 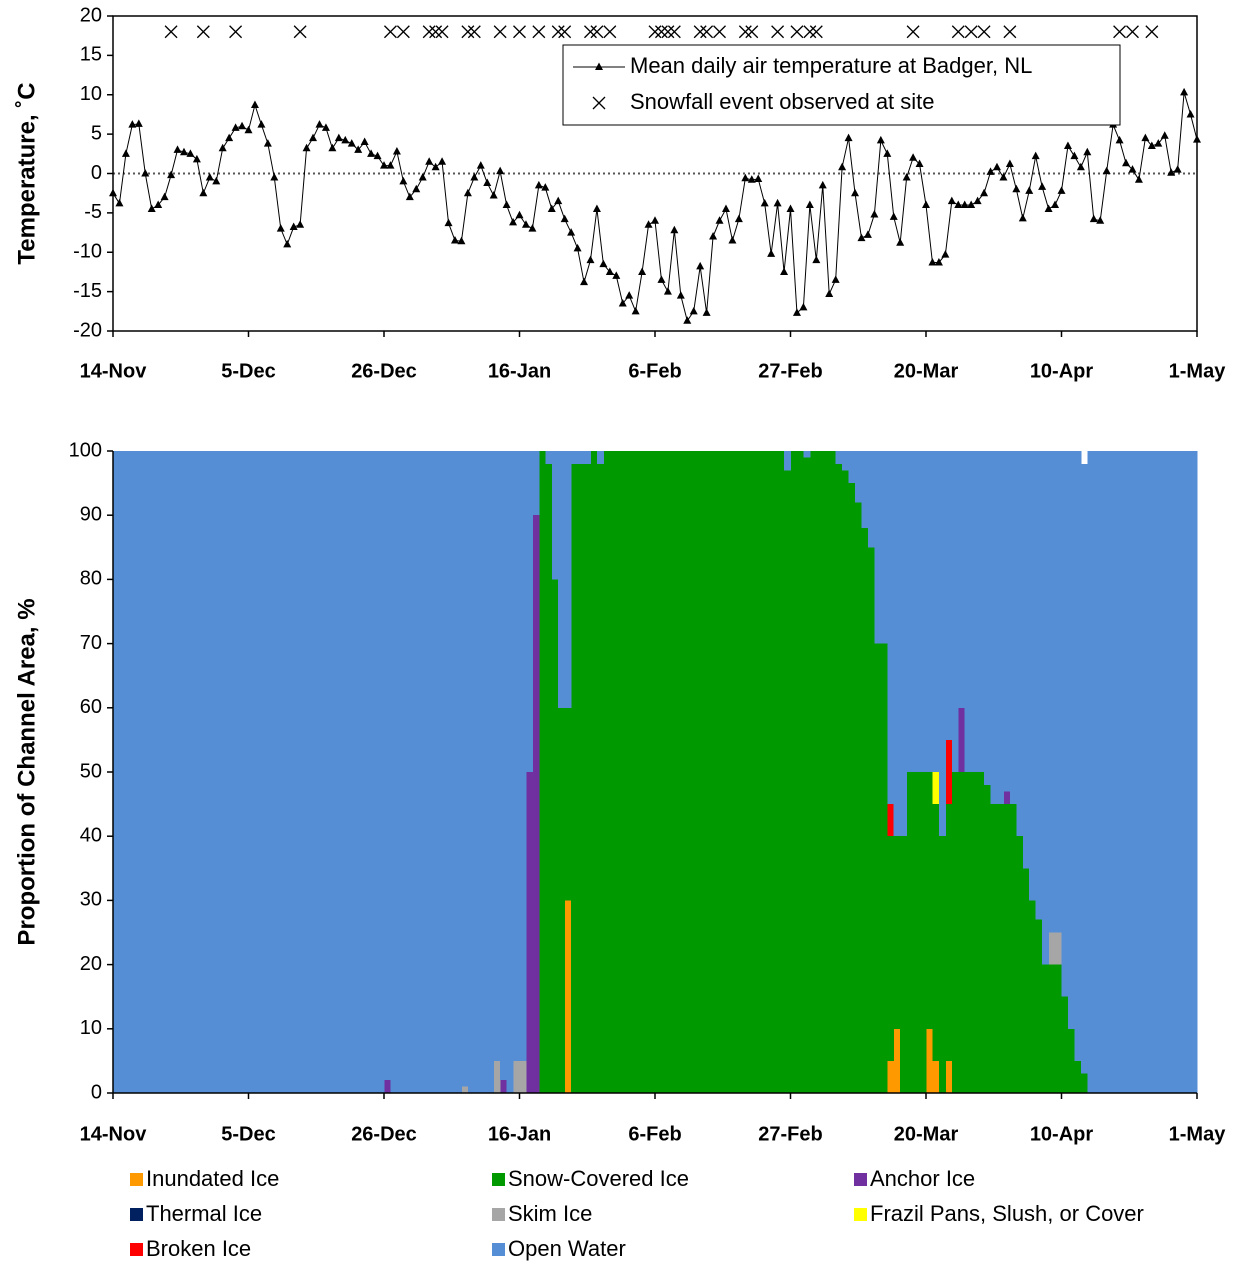 What do you see at coordinates (519, 1134) in the screenshot?
I see `x-tick-label: 16-Jan` at bounding box center [519, 1134].